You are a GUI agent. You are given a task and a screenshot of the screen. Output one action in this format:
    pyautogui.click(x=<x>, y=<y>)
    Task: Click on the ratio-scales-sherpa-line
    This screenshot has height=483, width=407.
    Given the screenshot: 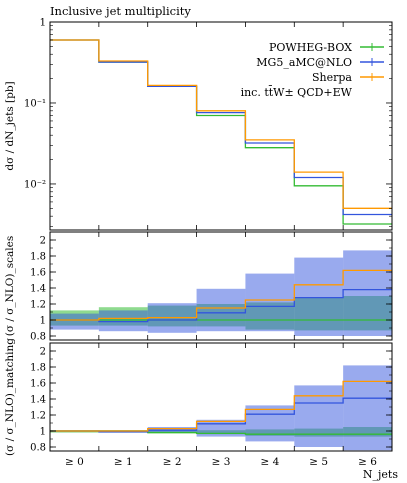 What is the action you would take?
    pyautogui.click(x=221, y=295)
    